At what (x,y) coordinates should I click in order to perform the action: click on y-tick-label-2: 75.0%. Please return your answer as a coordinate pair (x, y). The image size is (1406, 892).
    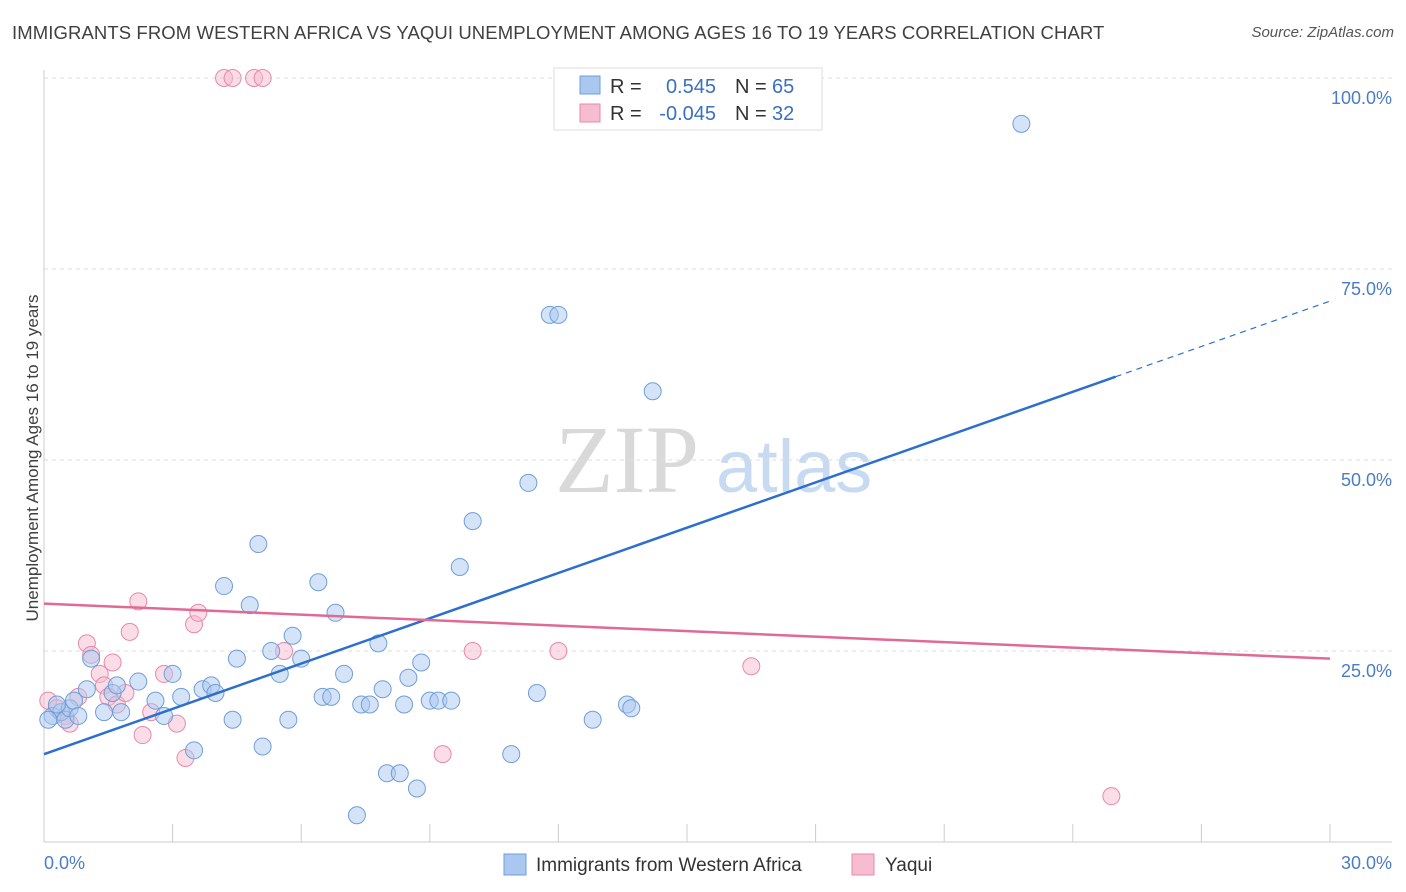
    Looking at the image, I should click on (1366, 289).